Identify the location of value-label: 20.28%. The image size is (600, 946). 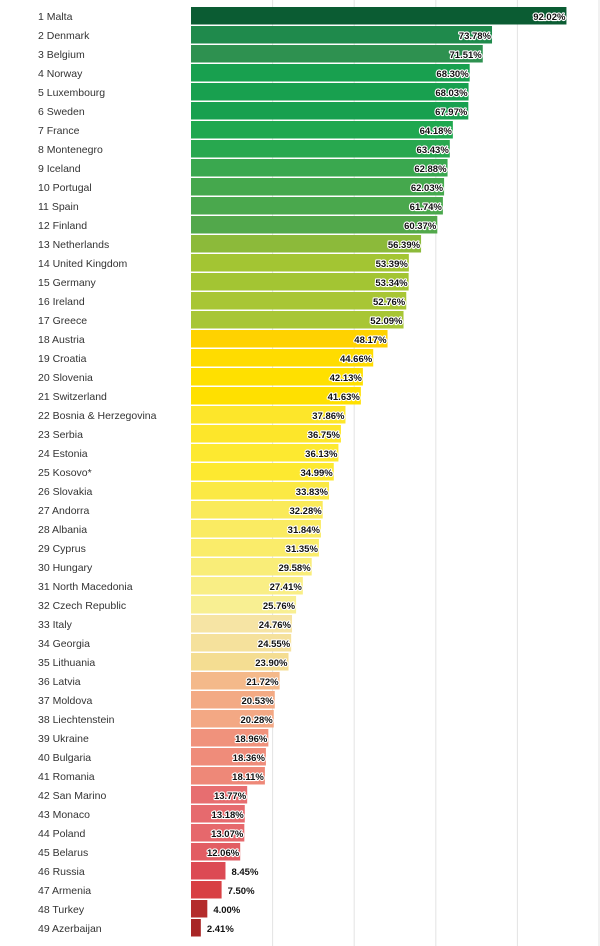
(257, 720).